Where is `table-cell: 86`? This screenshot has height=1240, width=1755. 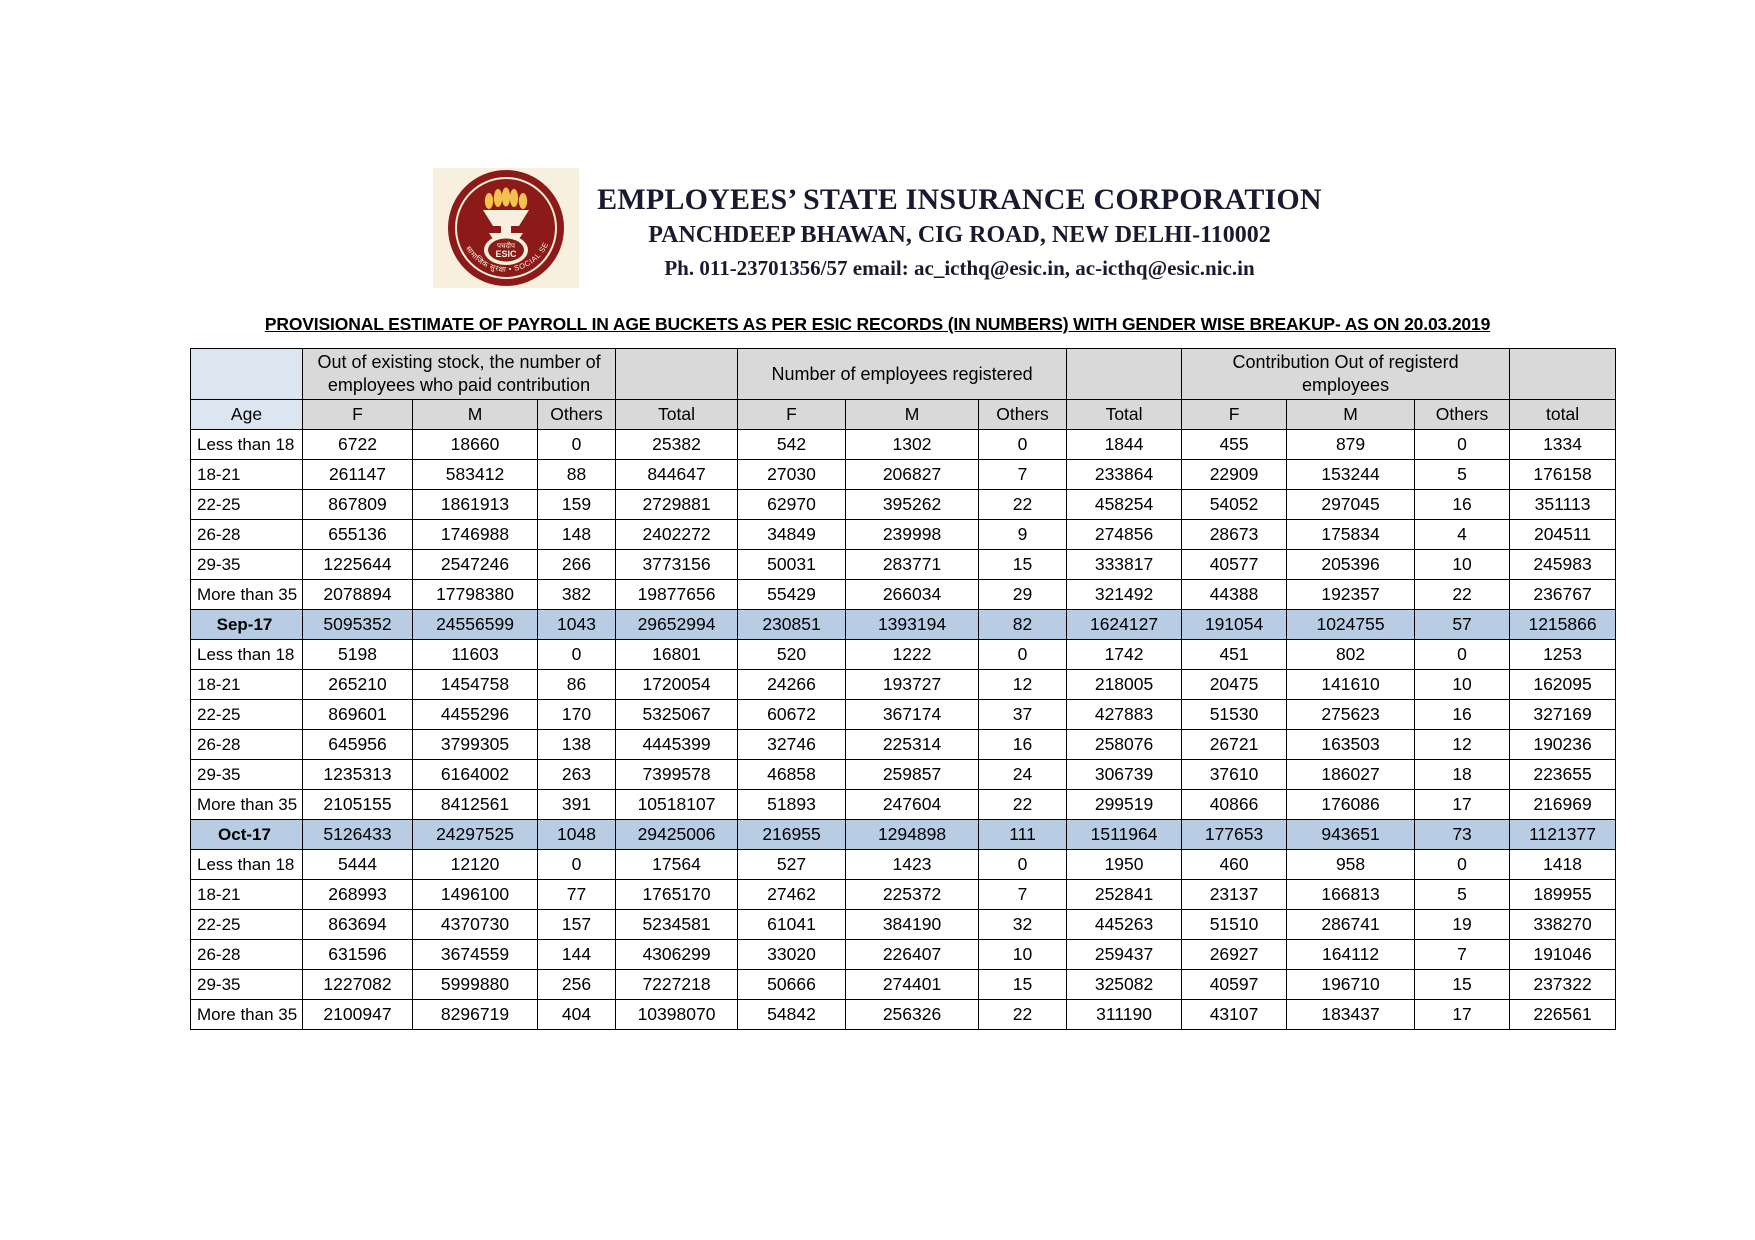
table-cell: 86 is located at coordinates (576, 685).